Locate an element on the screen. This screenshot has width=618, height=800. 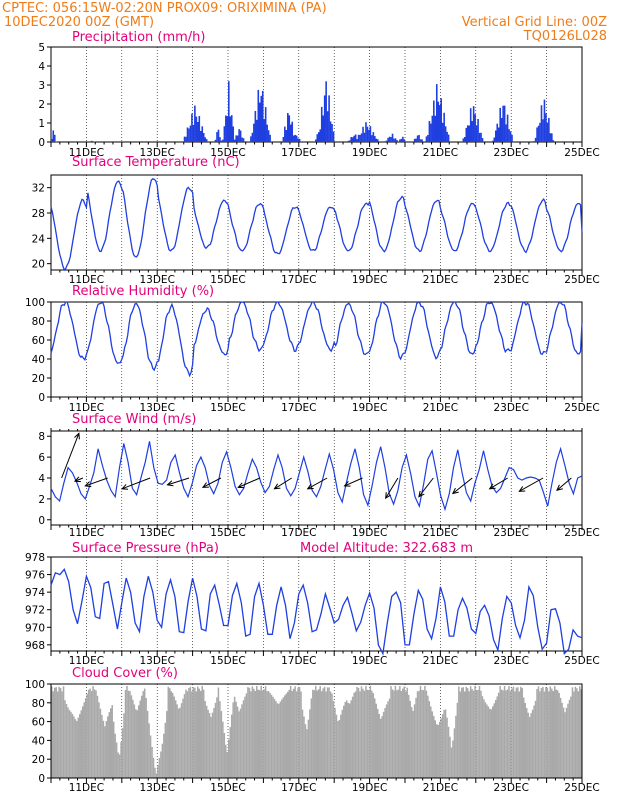
pressure-altitude: Model Altitude: 322.683 m is located at coordinates (386, 548).